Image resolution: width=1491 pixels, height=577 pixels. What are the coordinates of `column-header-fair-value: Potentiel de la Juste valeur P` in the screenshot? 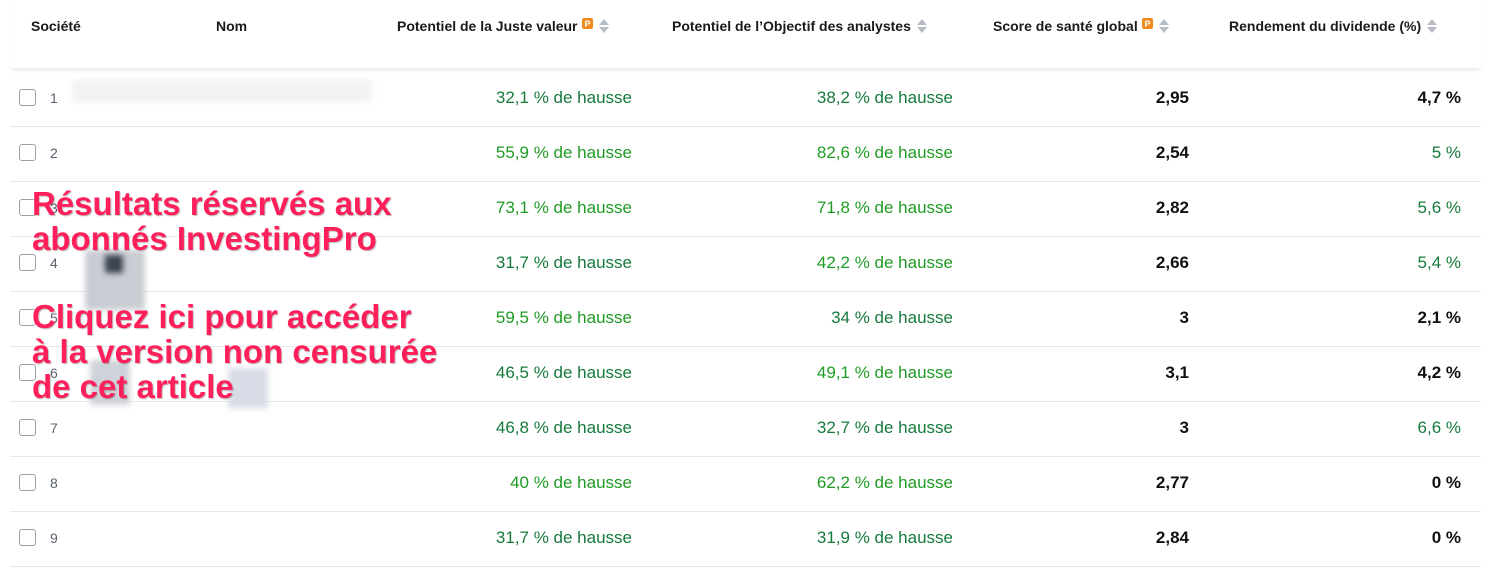 It's located at (503, 26).